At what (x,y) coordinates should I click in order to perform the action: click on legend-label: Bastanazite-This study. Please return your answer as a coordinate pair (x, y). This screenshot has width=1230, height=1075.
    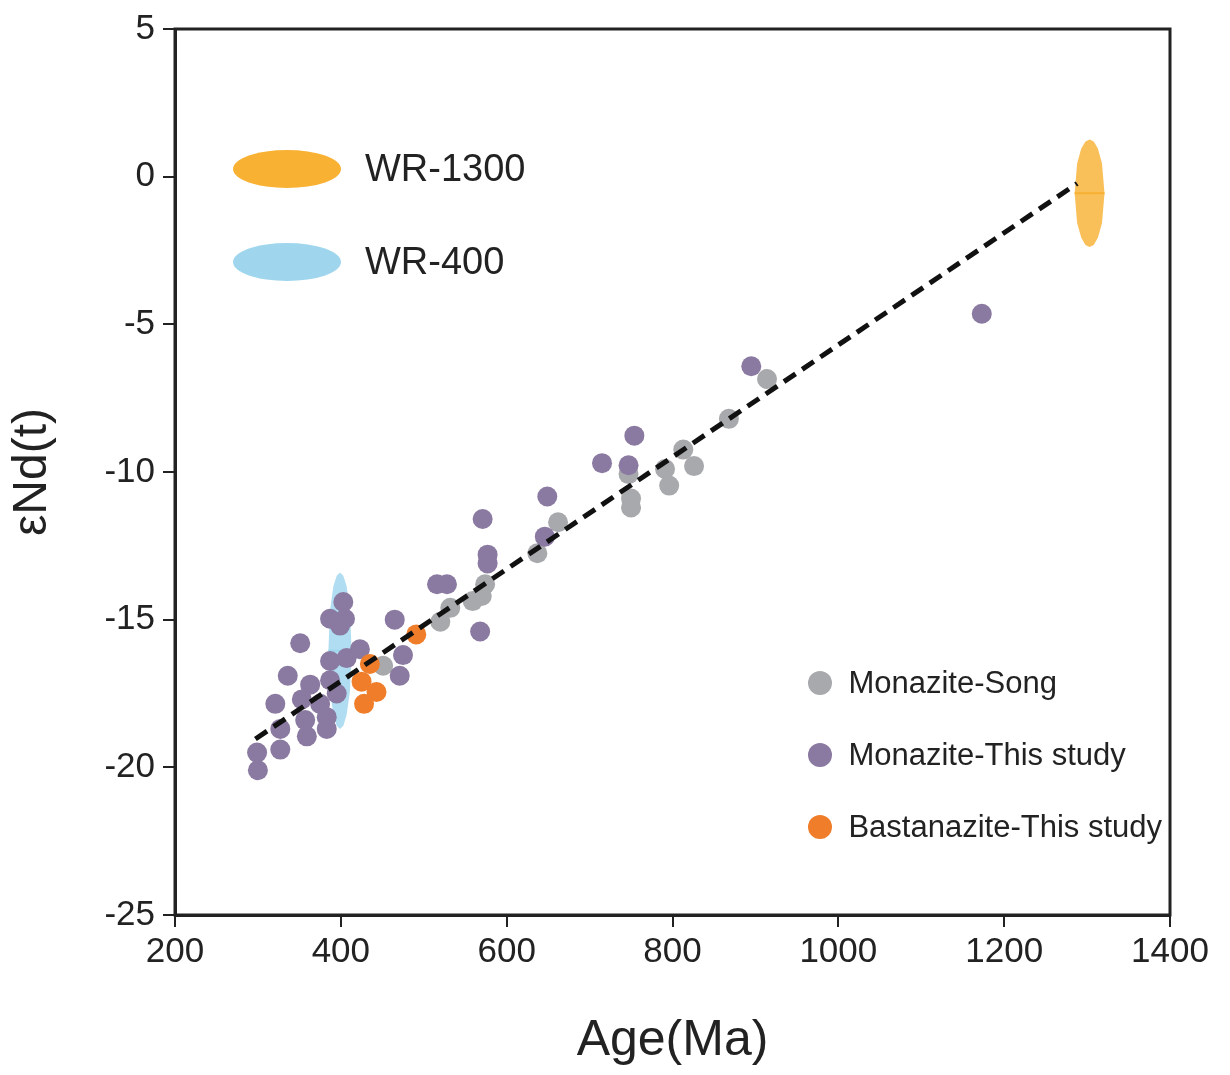
    Looking at the image, I should click on (1005, 827).